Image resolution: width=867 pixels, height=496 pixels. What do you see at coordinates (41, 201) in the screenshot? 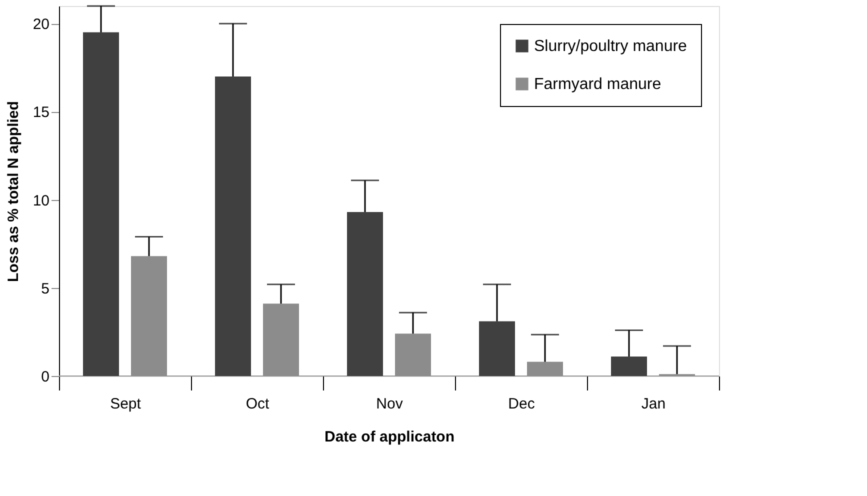
I see `y-tick-label: 10` at bounding box center [41, 201].